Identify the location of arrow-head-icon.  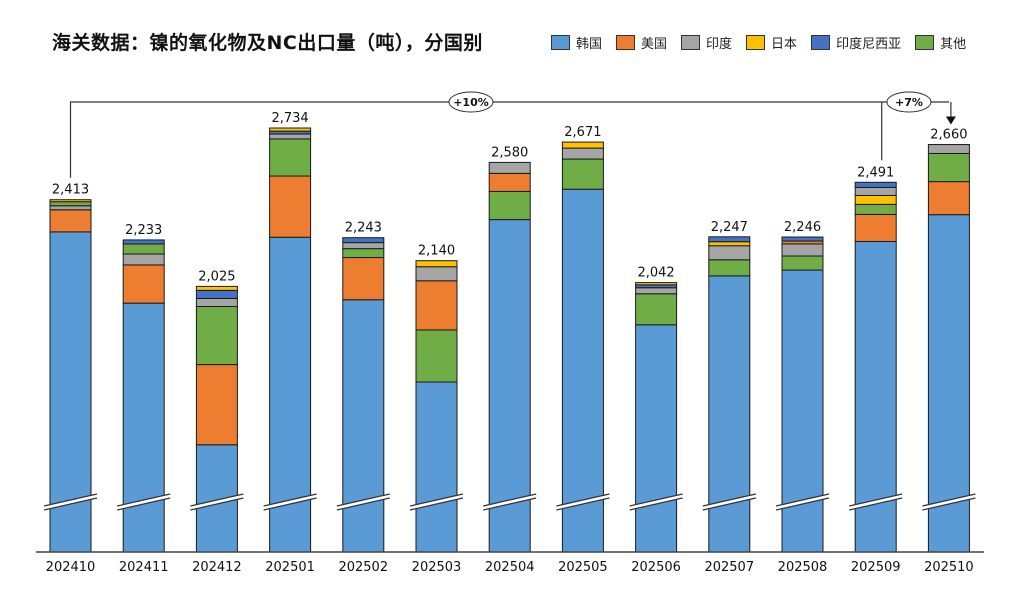
(950, 120).